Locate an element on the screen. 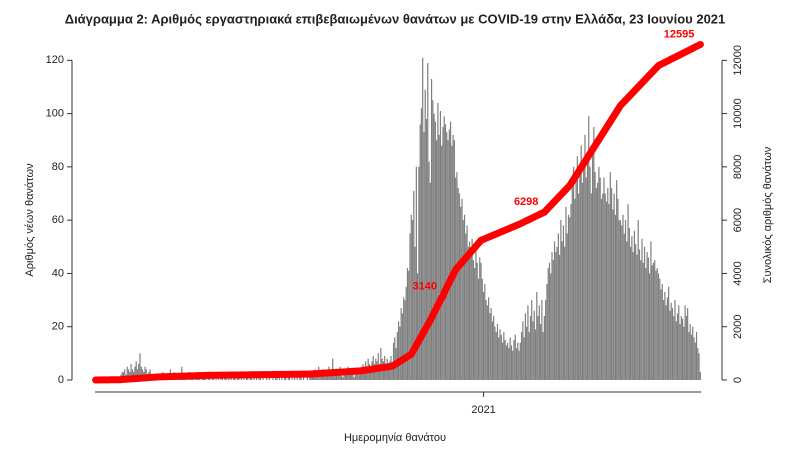 The height and width of the screenshot is (451, 791). y-tick-label: 60 is located at coordinates (58, 220).